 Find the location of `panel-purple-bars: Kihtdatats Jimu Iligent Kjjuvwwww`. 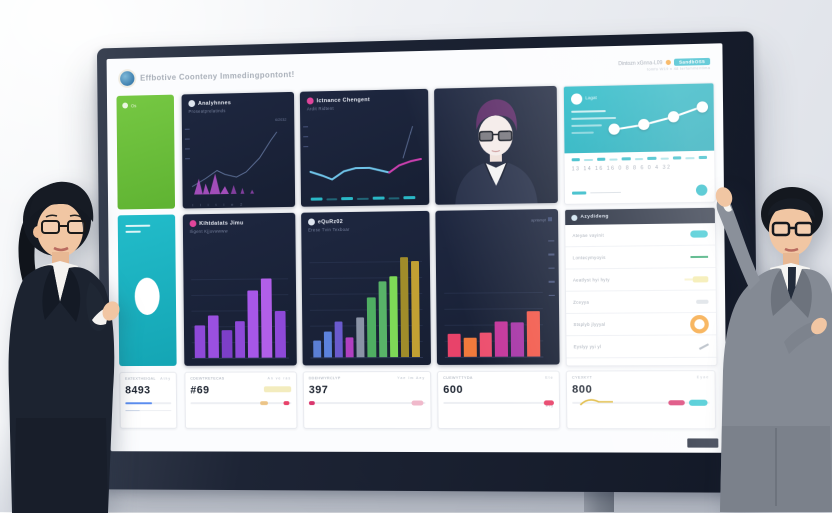

panel-purple-bars: Kihtdatats Jimu Iligent Kjjuvwwww is located at coordinates (240, 289).